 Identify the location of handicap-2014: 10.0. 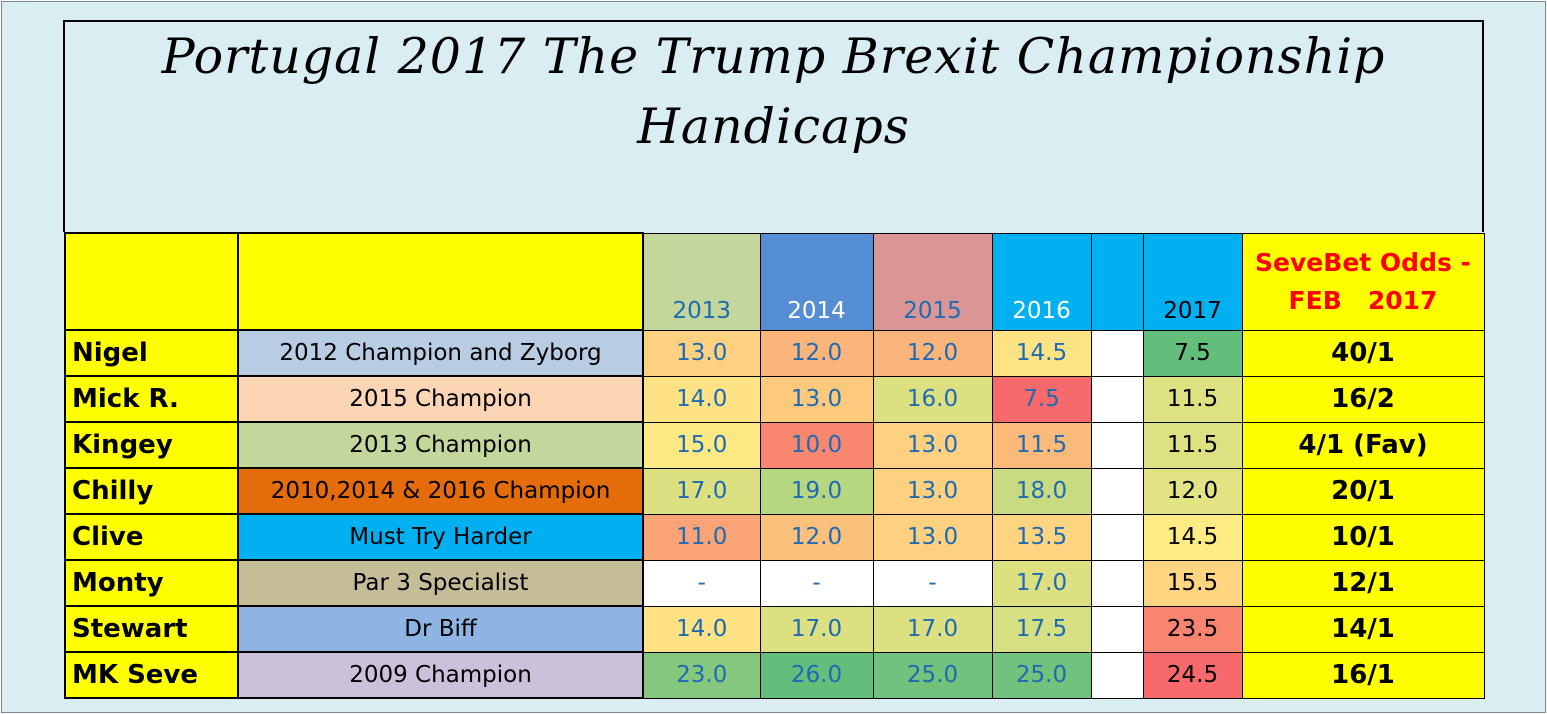
(816, 445).